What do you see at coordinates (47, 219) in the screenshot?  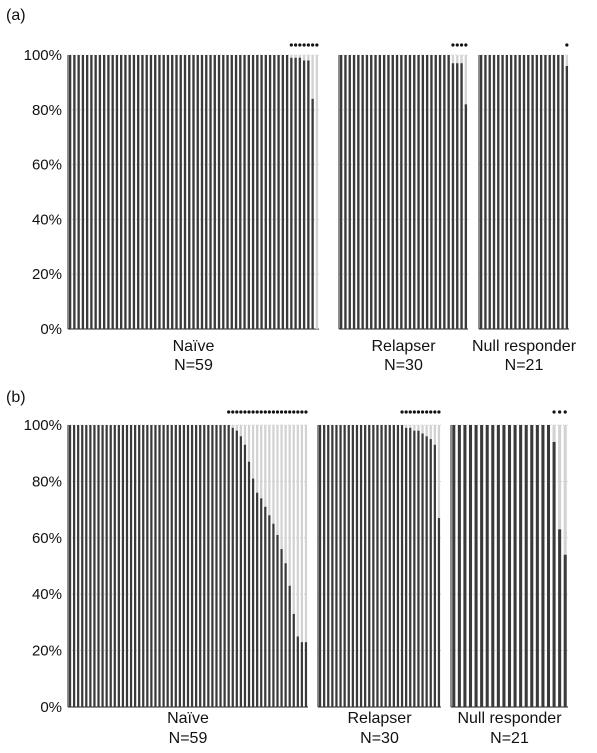 I see `y-tick-label: 40%` at bounding box center [47, 219].